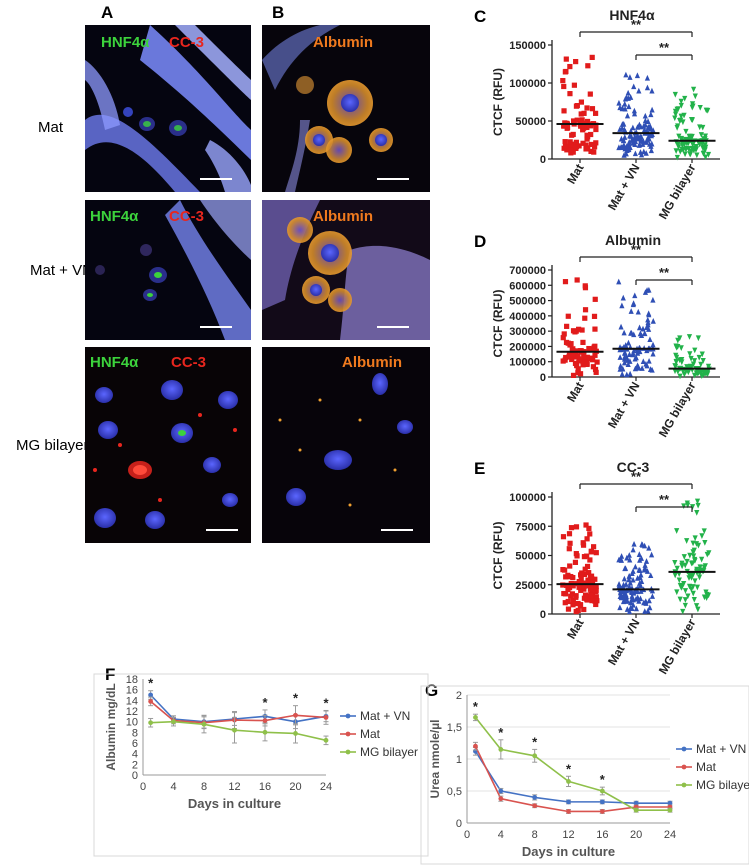 The height and width of the screenshot is (865, 749). I want to click on panel-letter-e: E, so click(479, 468).